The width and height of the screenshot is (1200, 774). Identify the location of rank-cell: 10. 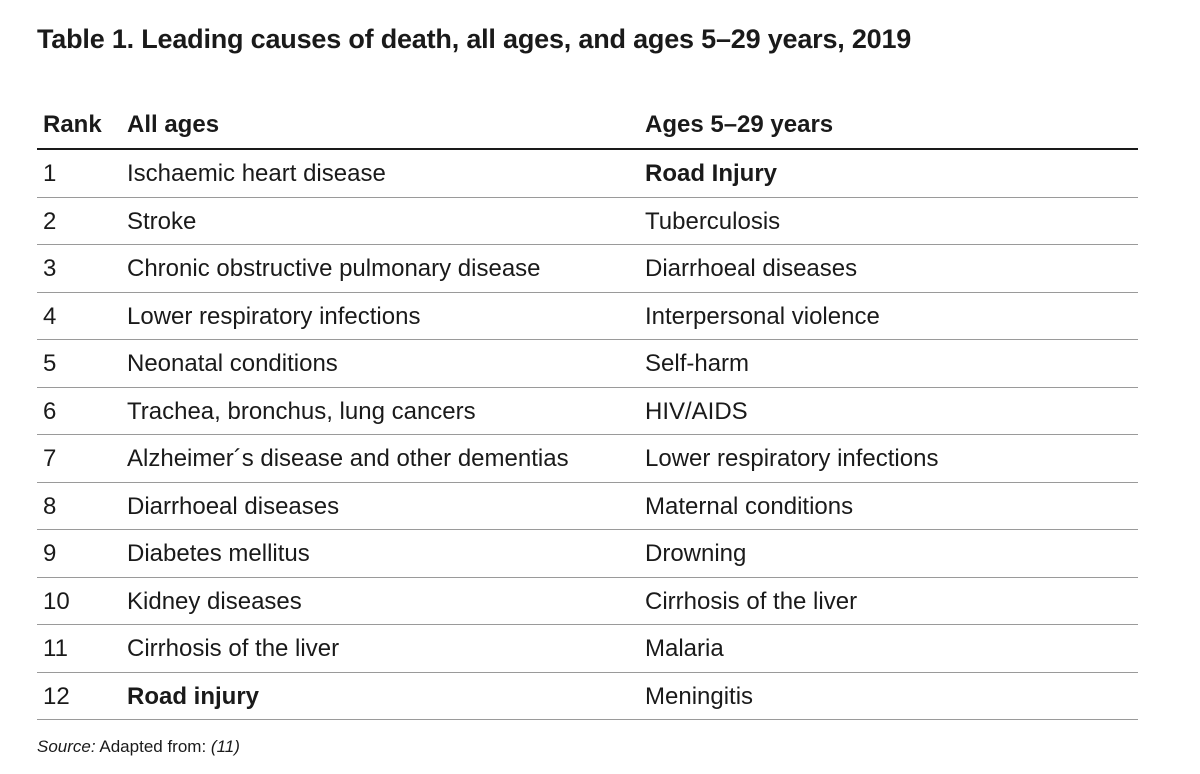
(56, 601).